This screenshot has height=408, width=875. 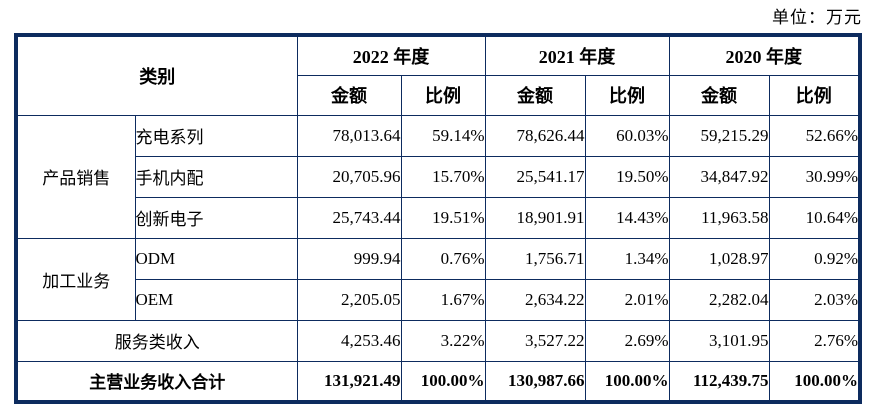 What do you see at coordinates (349, 95) in the screenshot?
I see `amount-header-2022: 金额` at bounding box center [349, 95].